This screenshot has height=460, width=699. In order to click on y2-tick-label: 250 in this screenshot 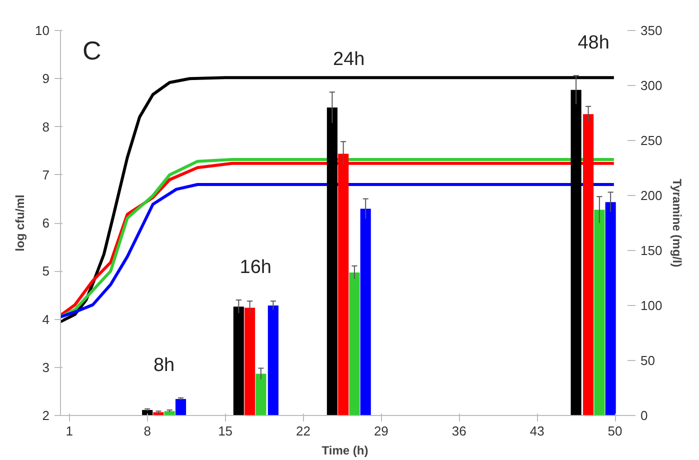, I will do `click(651, 140)`.